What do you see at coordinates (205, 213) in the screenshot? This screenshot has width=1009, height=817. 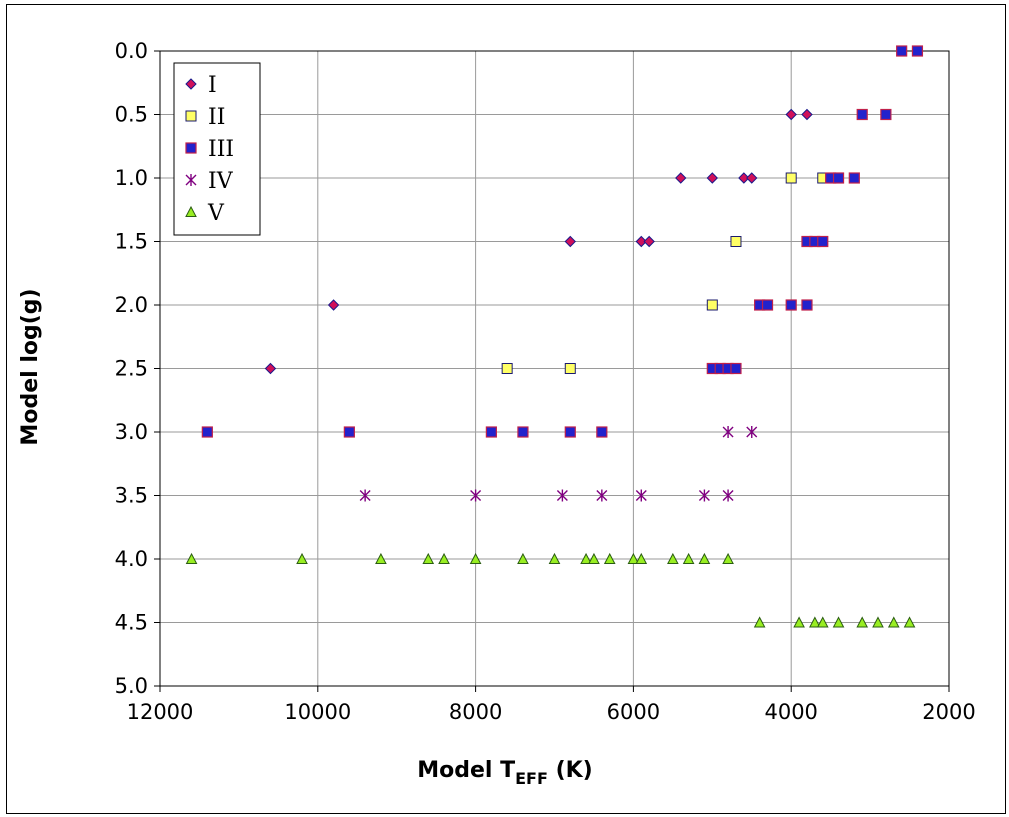 I see `legend-item-v: V` at bounding box center [205, 213].